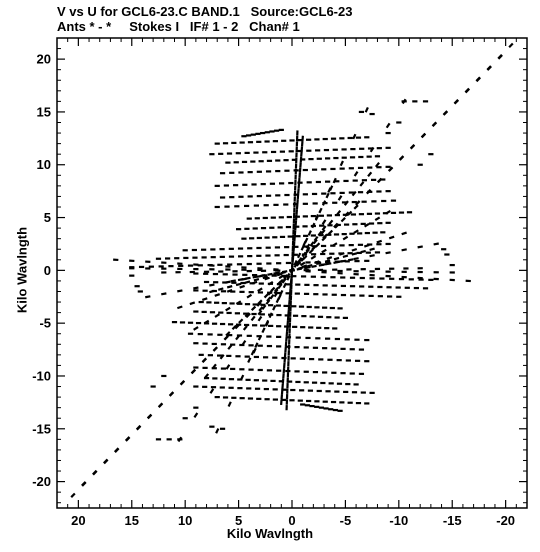 The height and width of the screenshot is (552, 540). Describe the element at coordinates (270, 533) in the screenshot. I see `x-axis-label: Kilo Wavlngth` at that location.